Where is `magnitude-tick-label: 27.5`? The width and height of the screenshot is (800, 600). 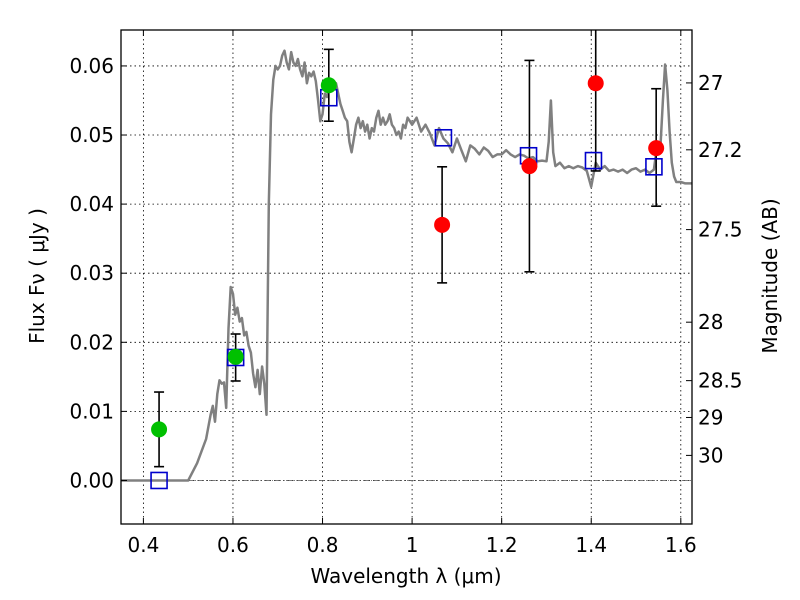 magnitude-tick-label: 27.5 is located at coordinates (720, 230).